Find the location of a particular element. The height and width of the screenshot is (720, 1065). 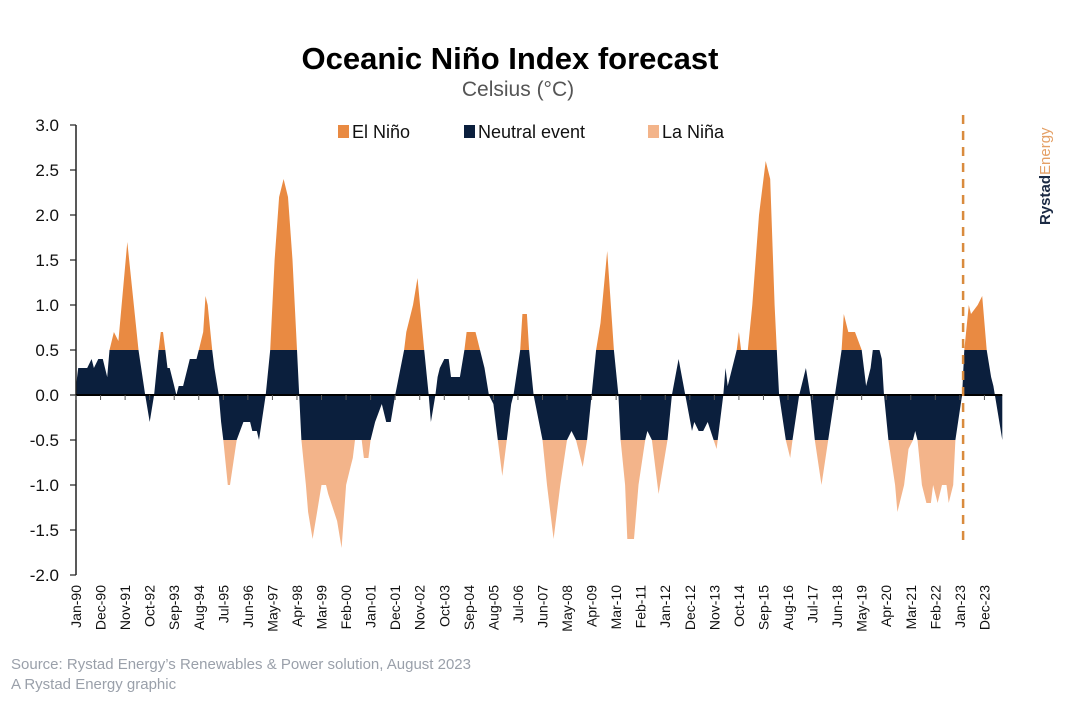

x-tick-label: Mar-99 is located at coordinates (322, 607).